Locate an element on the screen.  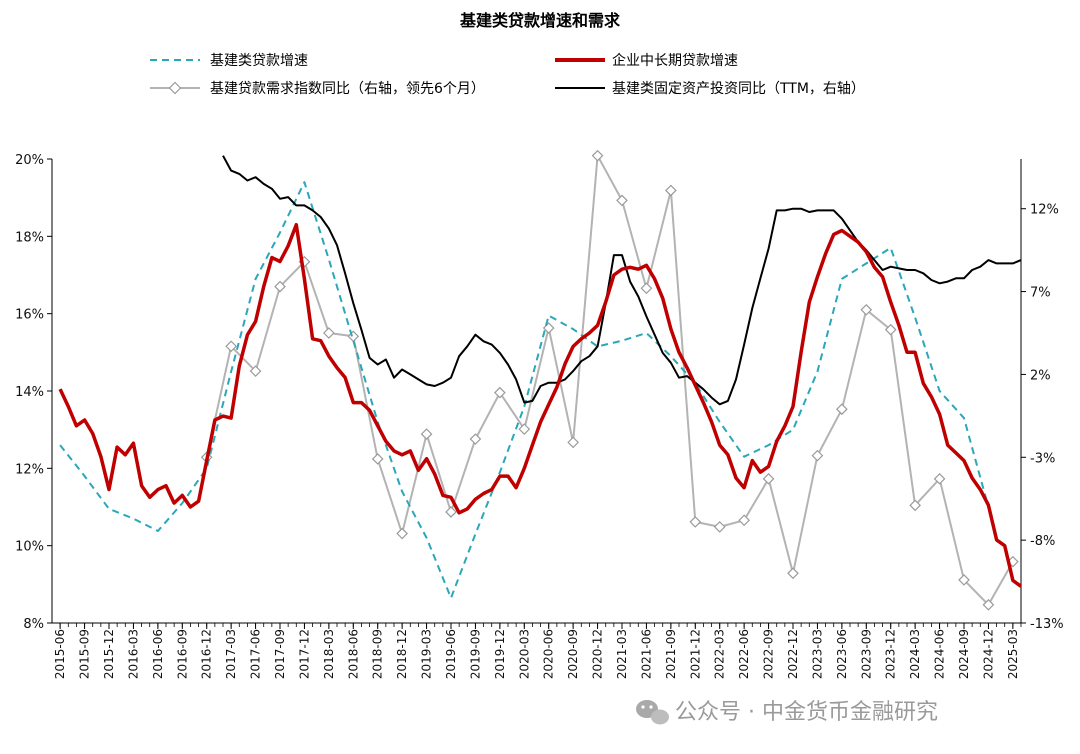
x-tick-label: 2015-09 is located at coordinates (85, 654).